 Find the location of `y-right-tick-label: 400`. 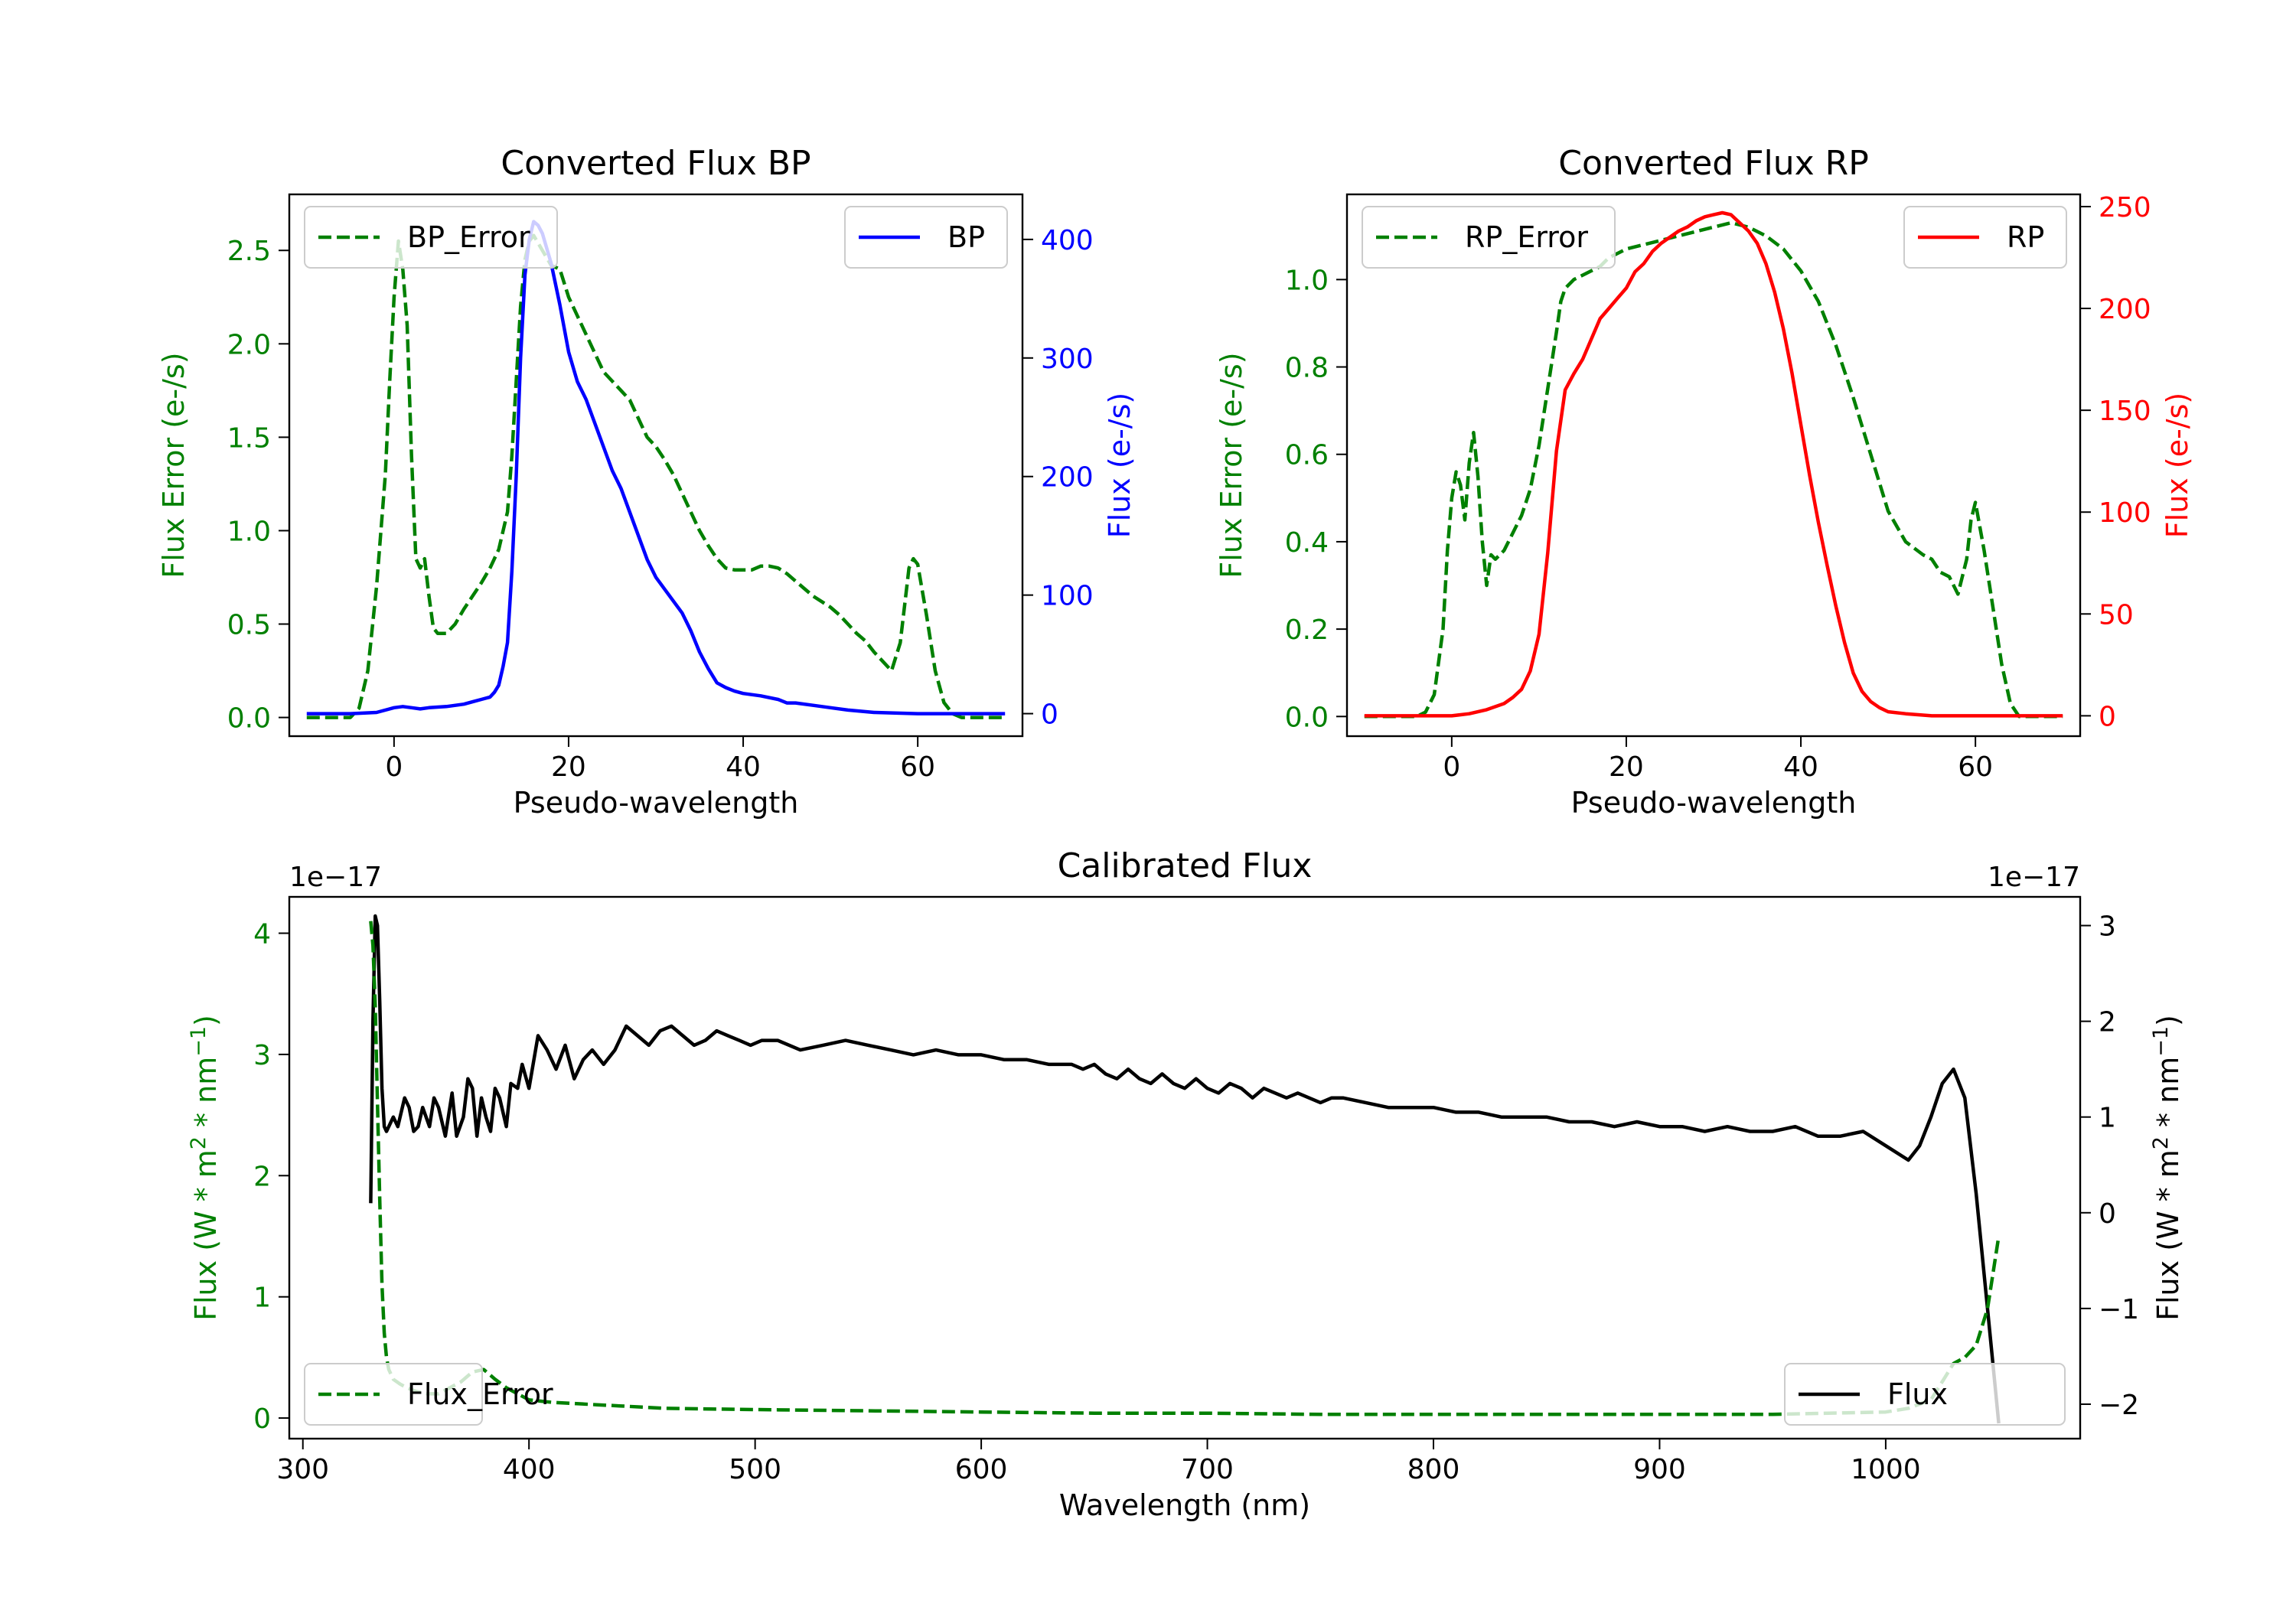

y-right-tick-label: 400 is located at coordinates (1067, 240).